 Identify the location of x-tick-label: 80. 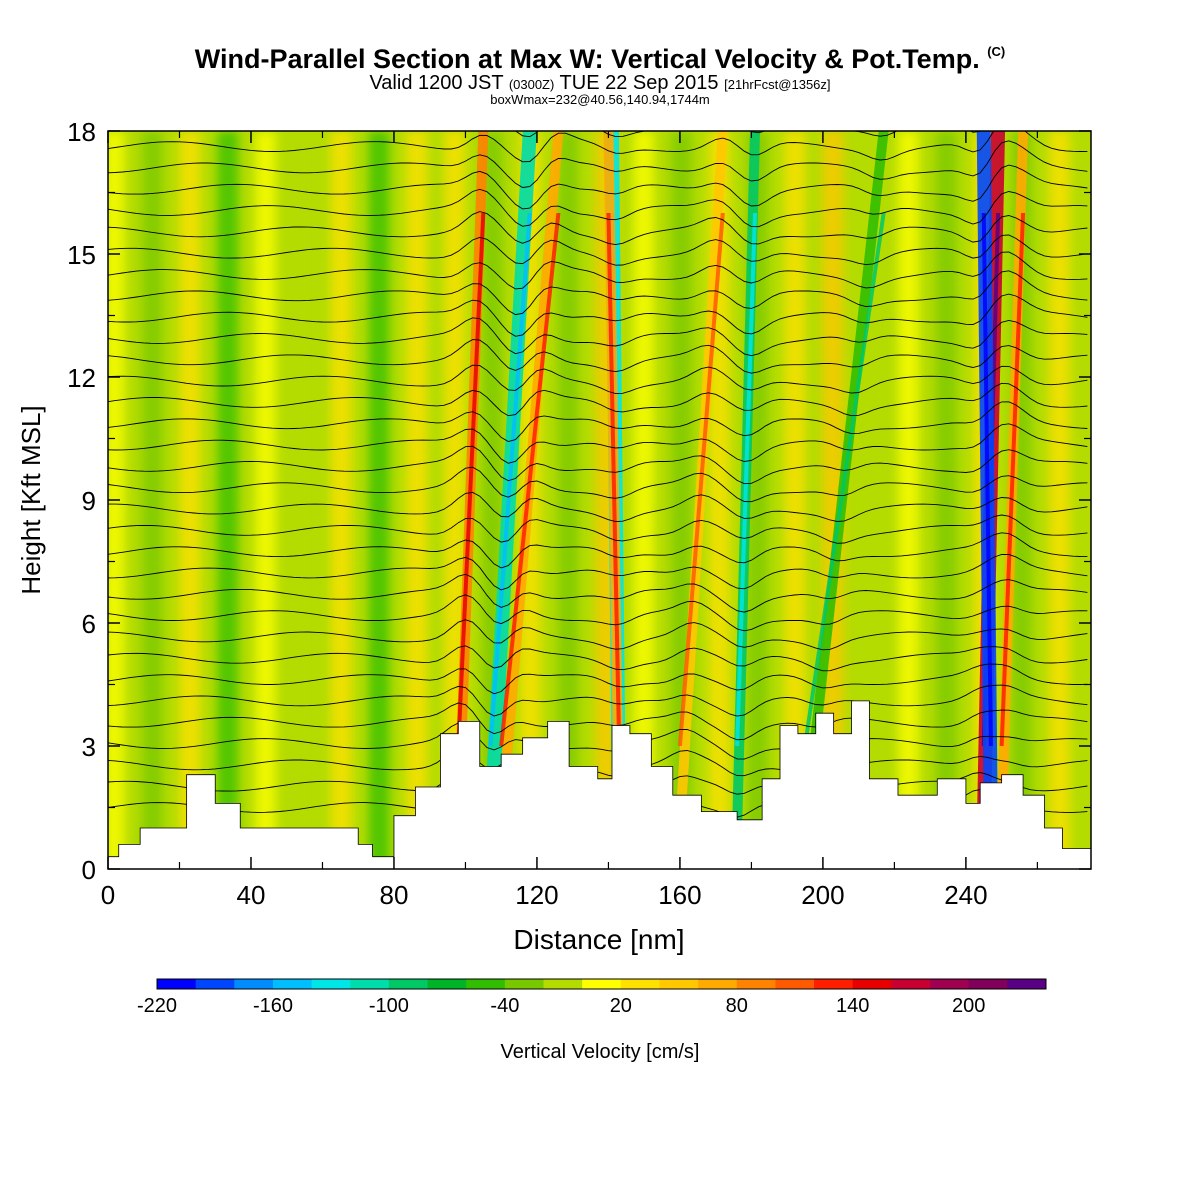
(394, 895).